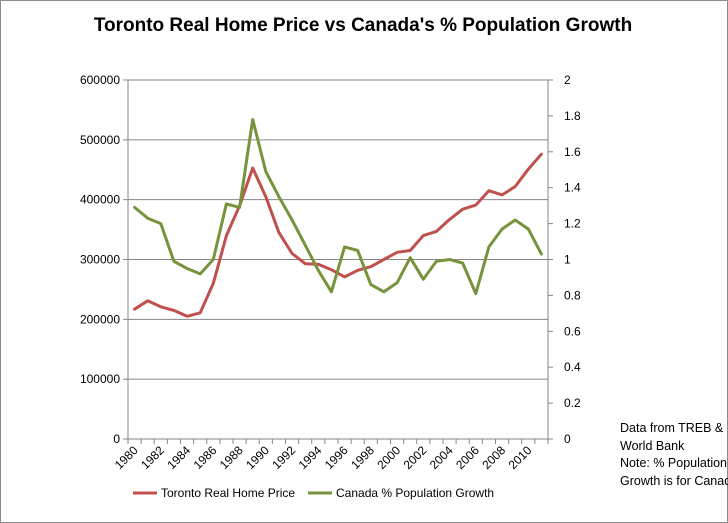 This screenshot has width=728, height=523. I want to click on y-left-tick-label: 100000, so click(100, 379).